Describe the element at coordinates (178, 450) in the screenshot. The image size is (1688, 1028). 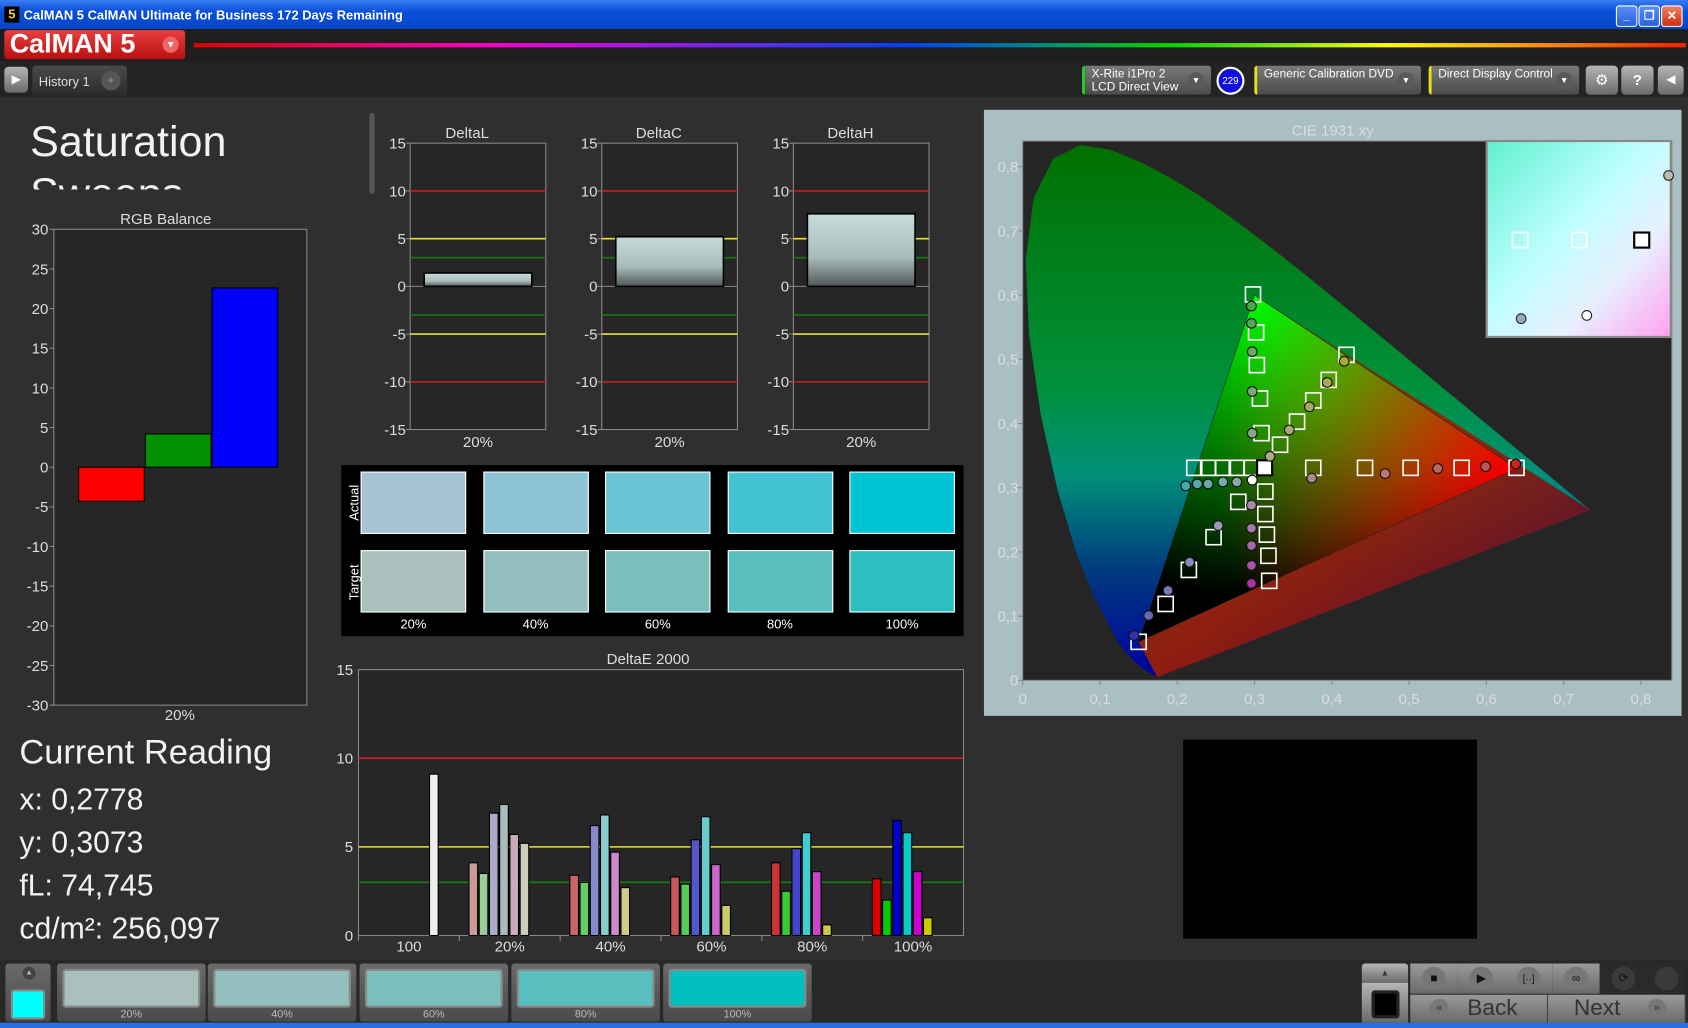
I see `rgb-bar-G` at that location.